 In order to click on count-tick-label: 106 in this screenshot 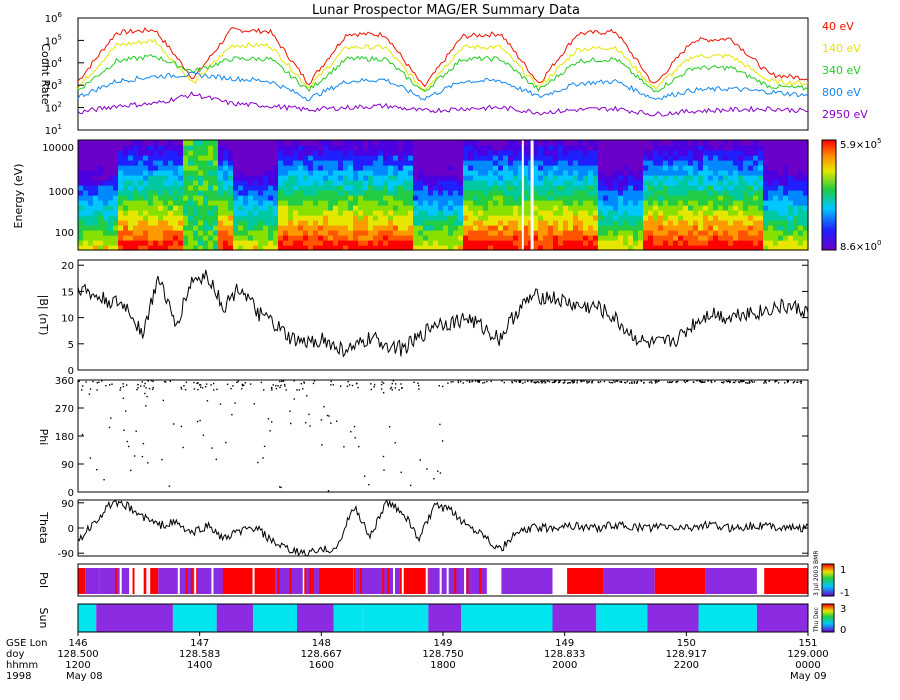, I will do `click(54, 18)`.